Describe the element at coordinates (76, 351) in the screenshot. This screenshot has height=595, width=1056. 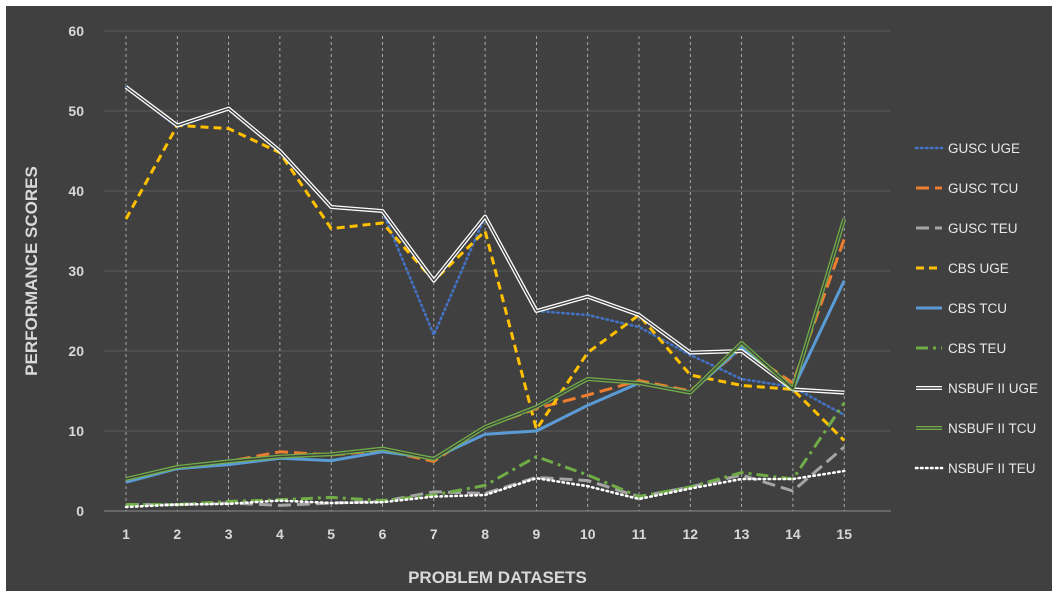
I see `y-tick-label: 20` at that location.